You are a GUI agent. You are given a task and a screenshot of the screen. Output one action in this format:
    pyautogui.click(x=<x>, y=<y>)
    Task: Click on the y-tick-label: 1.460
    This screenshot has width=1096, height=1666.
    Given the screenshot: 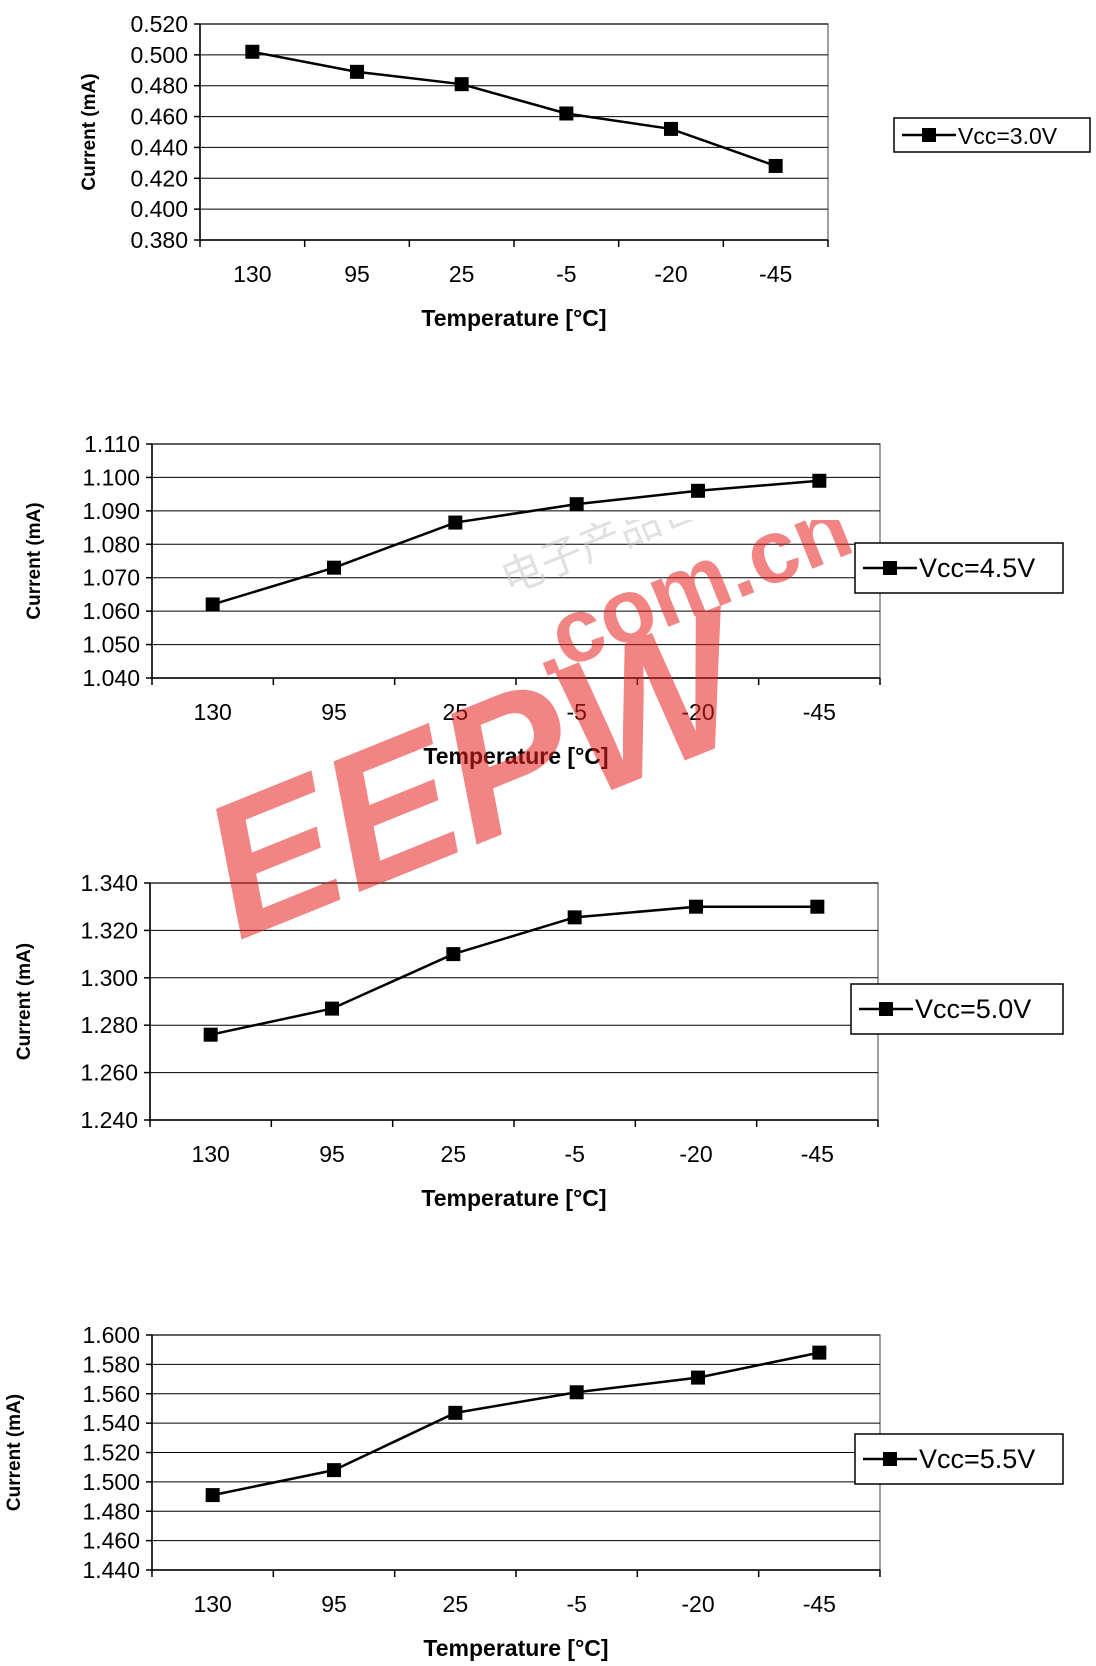 What is the action you would take?
    pyautogui.click(x=111, y=1541)
    